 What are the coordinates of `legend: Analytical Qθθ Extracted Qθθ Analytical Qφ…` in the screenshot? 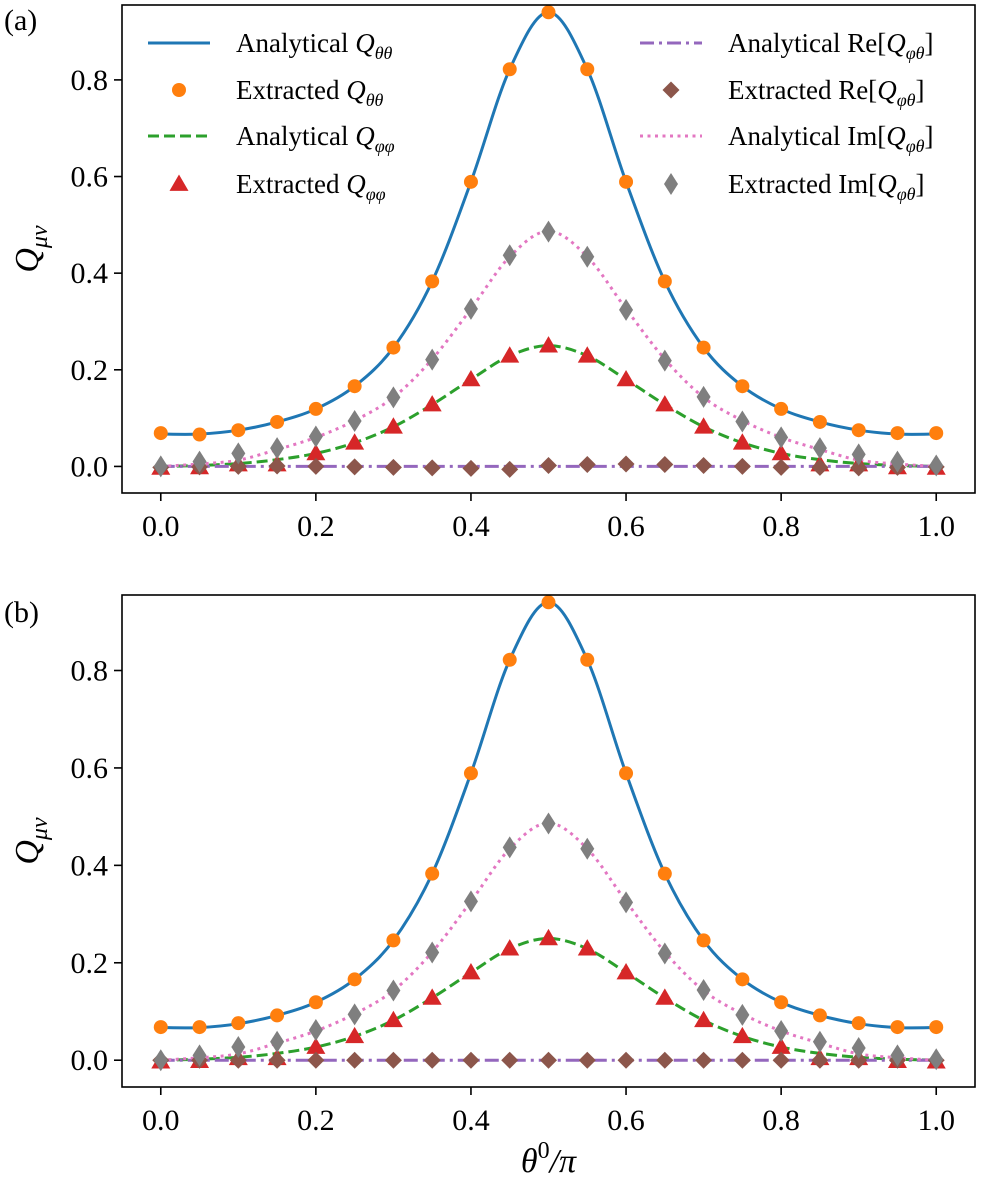 It's located at (541, 116).